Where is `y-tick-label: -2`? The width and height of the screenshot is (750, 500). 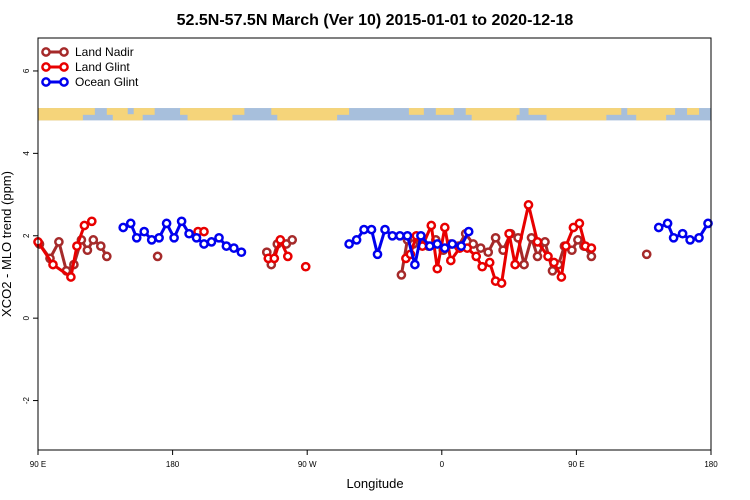
y-tick-label: -2 is located at coordinates (26, 400).